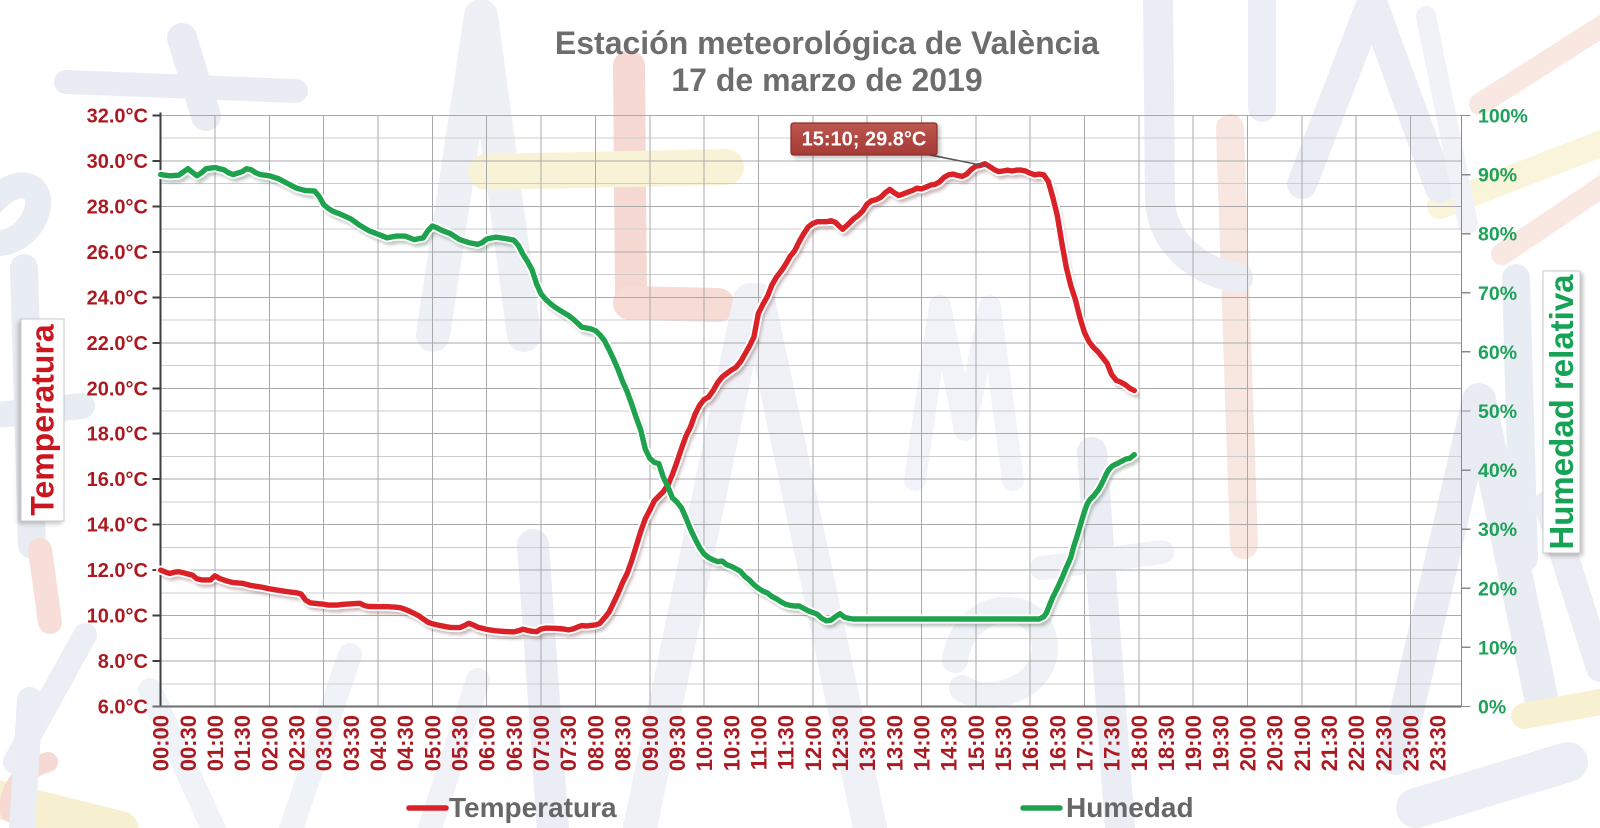 This screenshot has width=1600, height=828. Describe the element at coordinates (117, 162) in the screenshot. I see `svg-text: 30.0°C` at that location.